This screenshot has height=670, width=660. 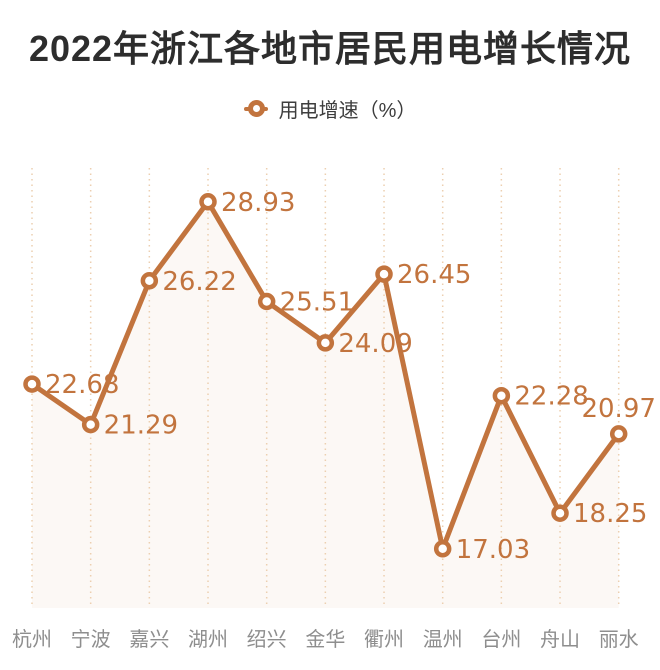 I want to click on data-point-label: 18.25, so click(x=610, y=514).